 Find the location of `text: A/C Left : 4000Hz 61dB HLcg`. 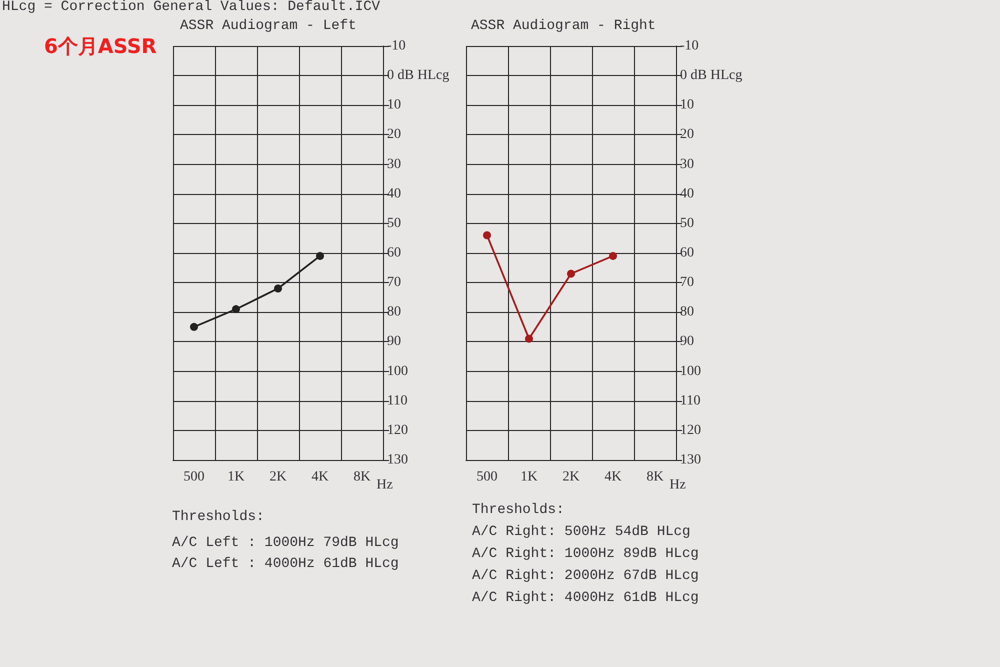

text: A/C Left : 4000Hz 61dB HLcg is located at coordinates (285, 564).